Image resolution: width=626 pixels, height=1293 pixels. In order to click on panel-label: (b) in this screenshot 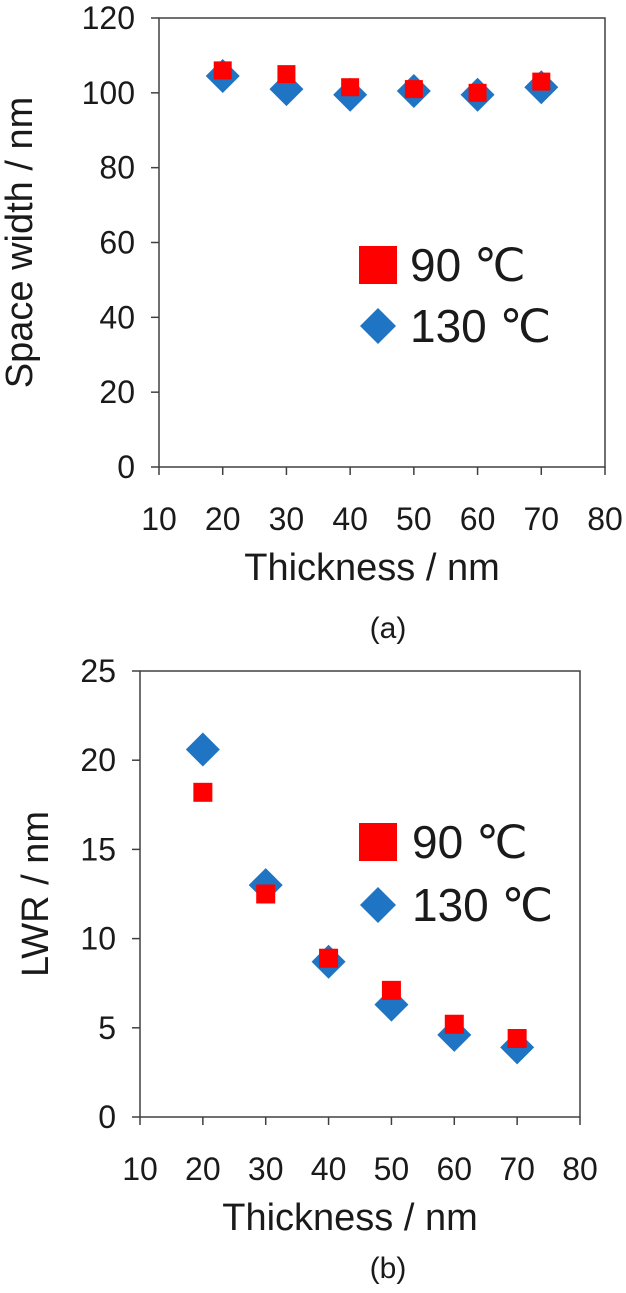, I will do `click(388, 1268)`.